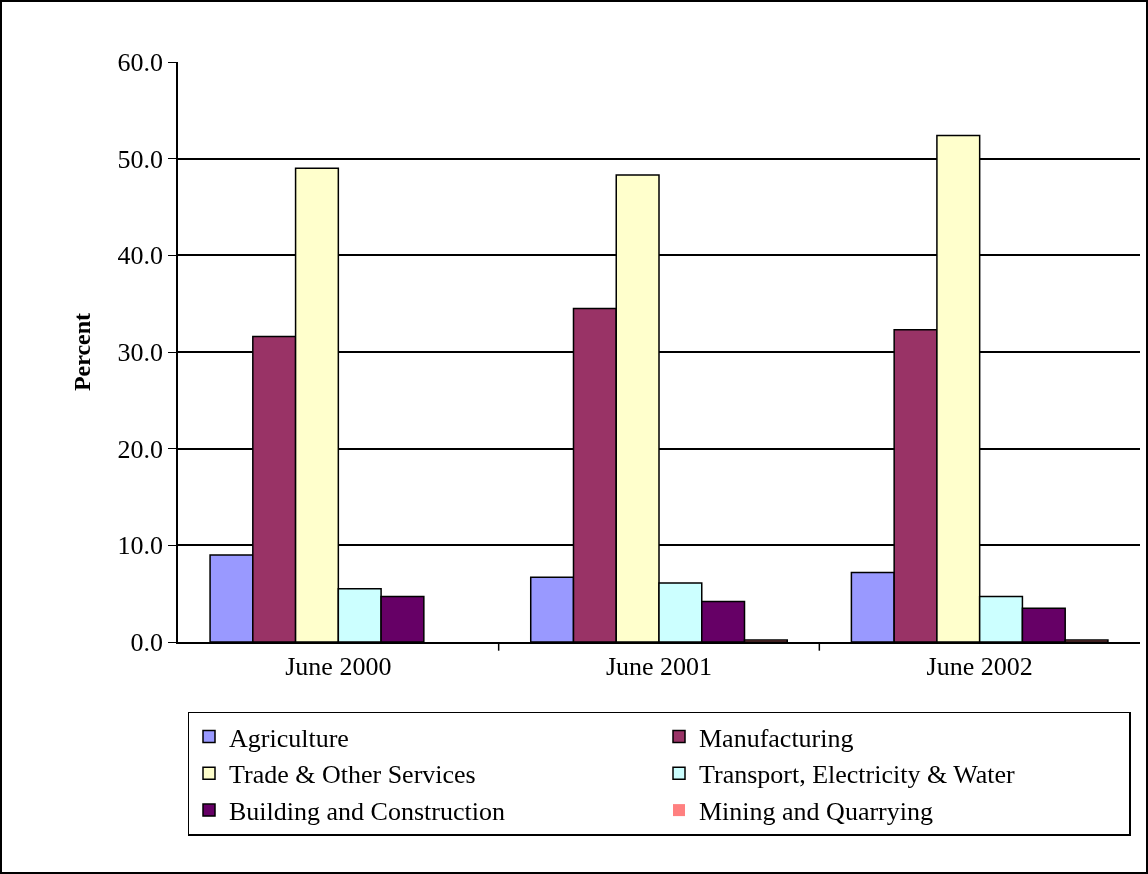 The width and height of the screenshot is (1148, 874). I want to click on y-tick-label: 20.0, so click(140, 449).